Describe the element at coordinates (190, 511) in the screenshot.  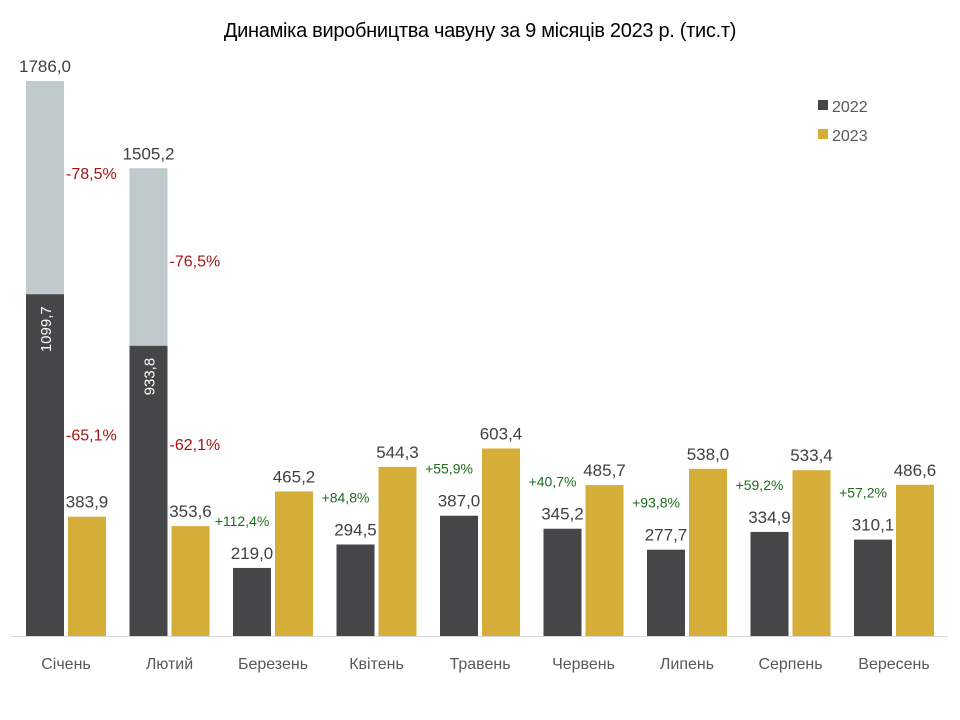
I see `value-label-2023: 353,6` at that location.